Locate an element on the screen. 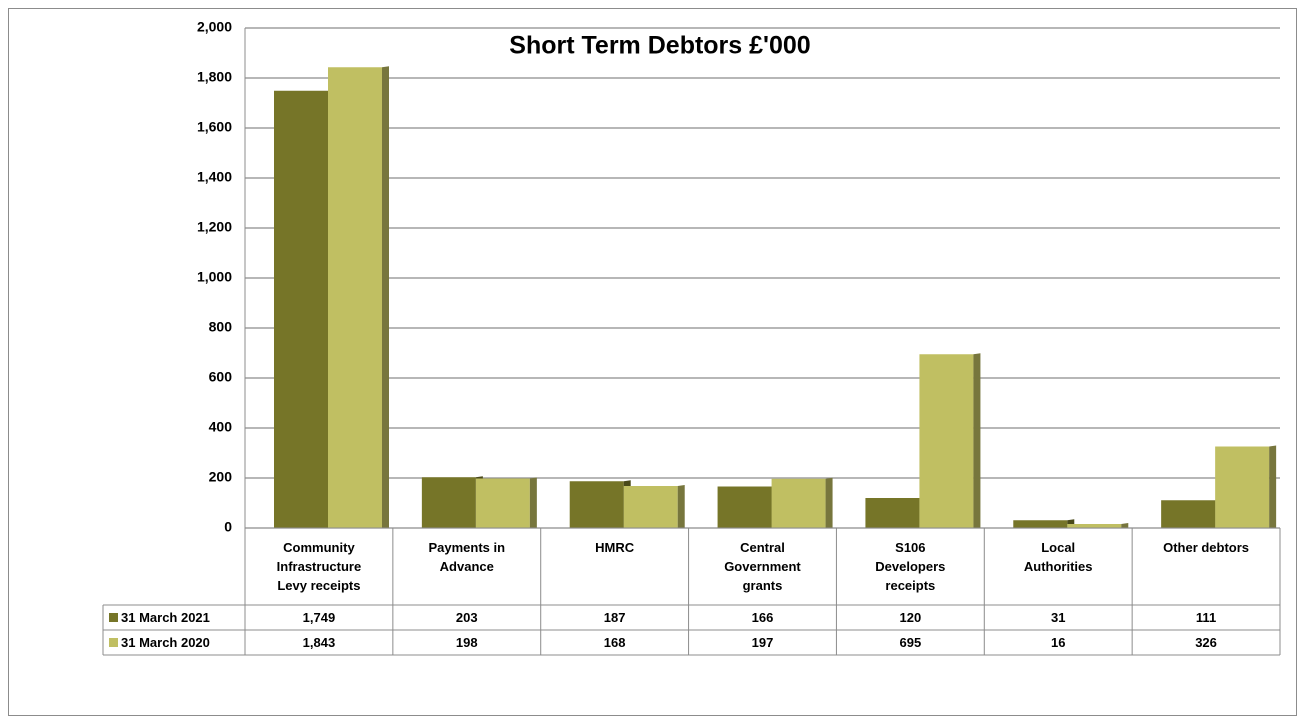 Image resolution: width=1305 pixels, height=725 pixels. x-tick-label: Central Government grants is located at coordinates (762, 566).